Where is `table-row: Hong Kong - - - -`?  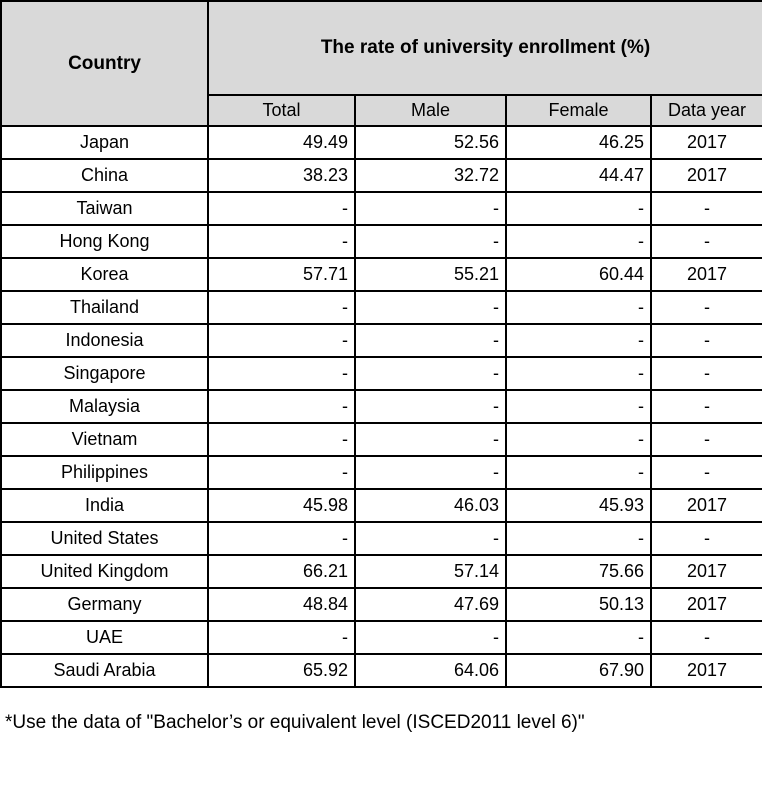 table-row: Hong Kong - - - - is located at coordinates (381, 241).